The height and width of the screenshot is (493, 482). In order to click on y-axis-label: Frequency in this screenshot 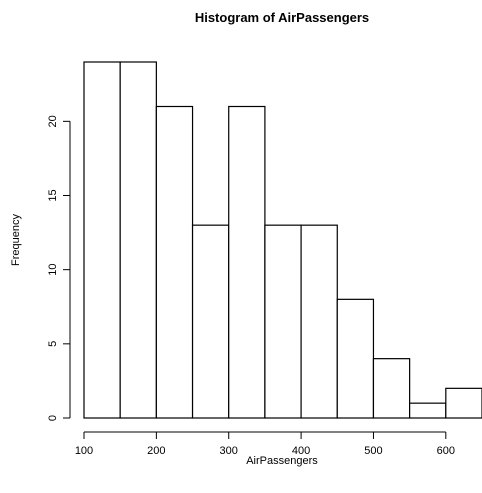, I will do `click(16, 240)`.